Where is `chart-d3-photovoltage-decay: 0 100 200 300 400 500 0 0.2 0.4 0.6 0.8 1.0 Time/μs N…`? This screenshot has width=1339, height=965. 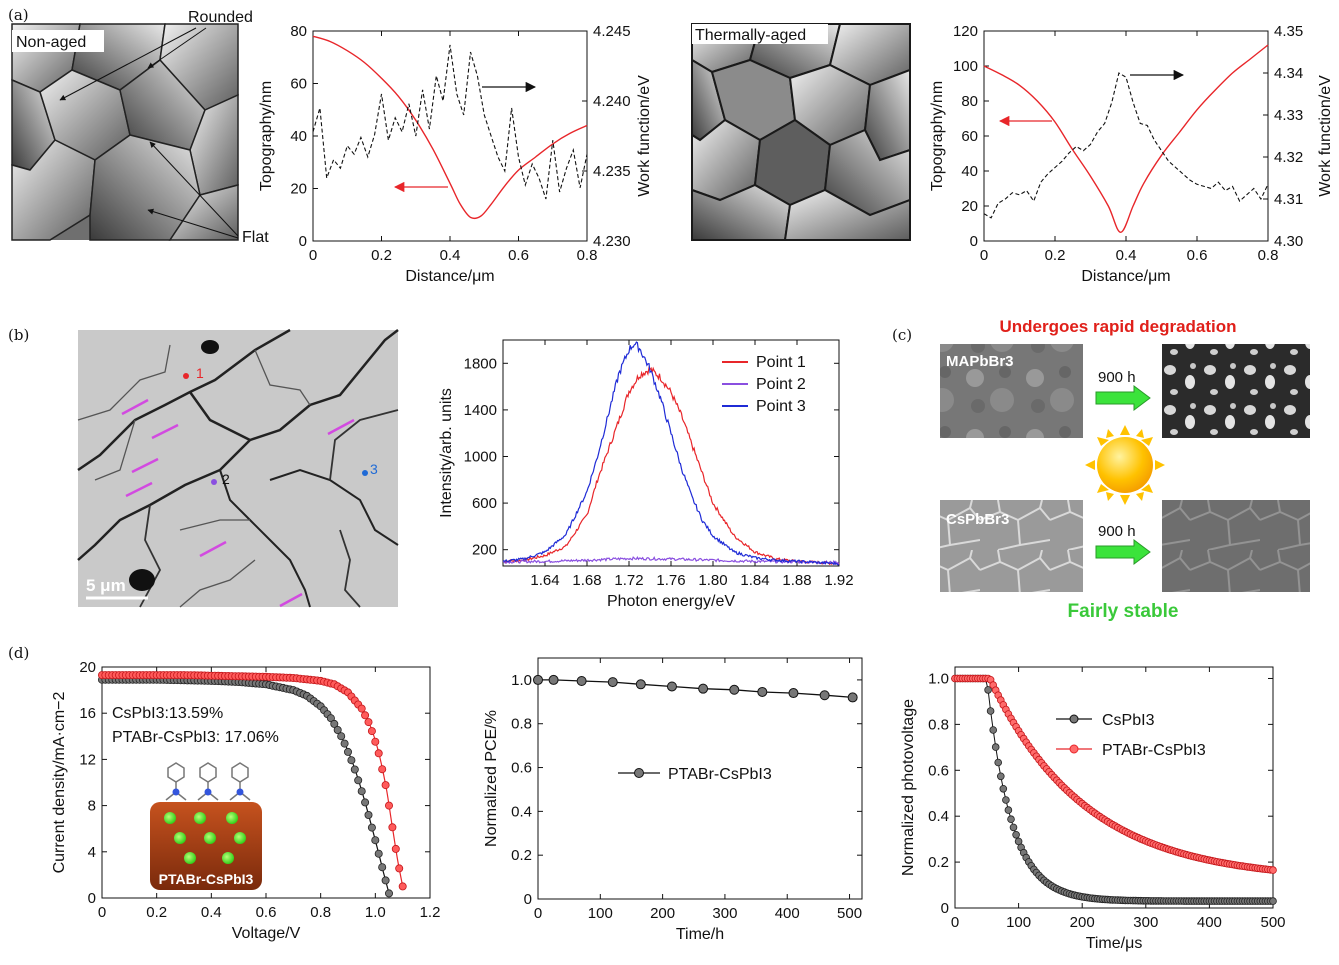
chart-d3-photovoltage-decay: 0 100 200 300 400 500 0 0.2 0.4 0.6 0.8 1.0 Time/μs N… is located at coordinates (1093, 809).